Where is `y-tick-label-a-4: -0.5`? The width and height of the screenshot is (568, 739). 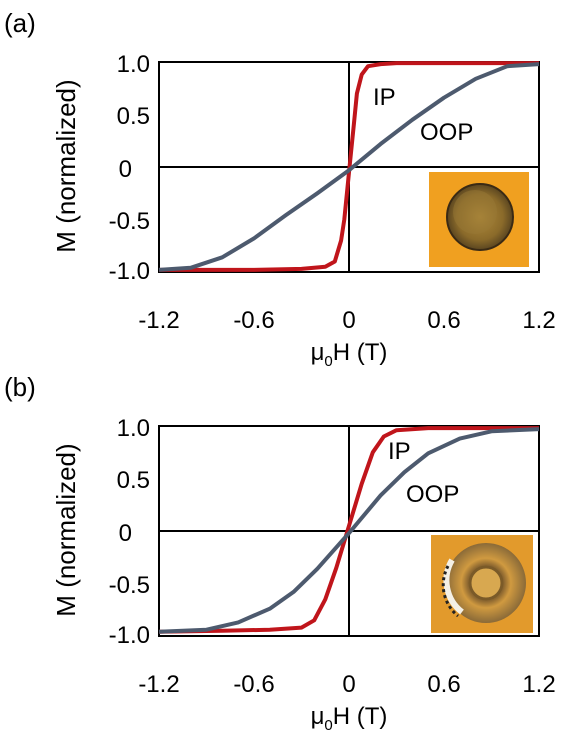 y-tick-label-a-4: -0.5 is located at coordinates (129, 221).